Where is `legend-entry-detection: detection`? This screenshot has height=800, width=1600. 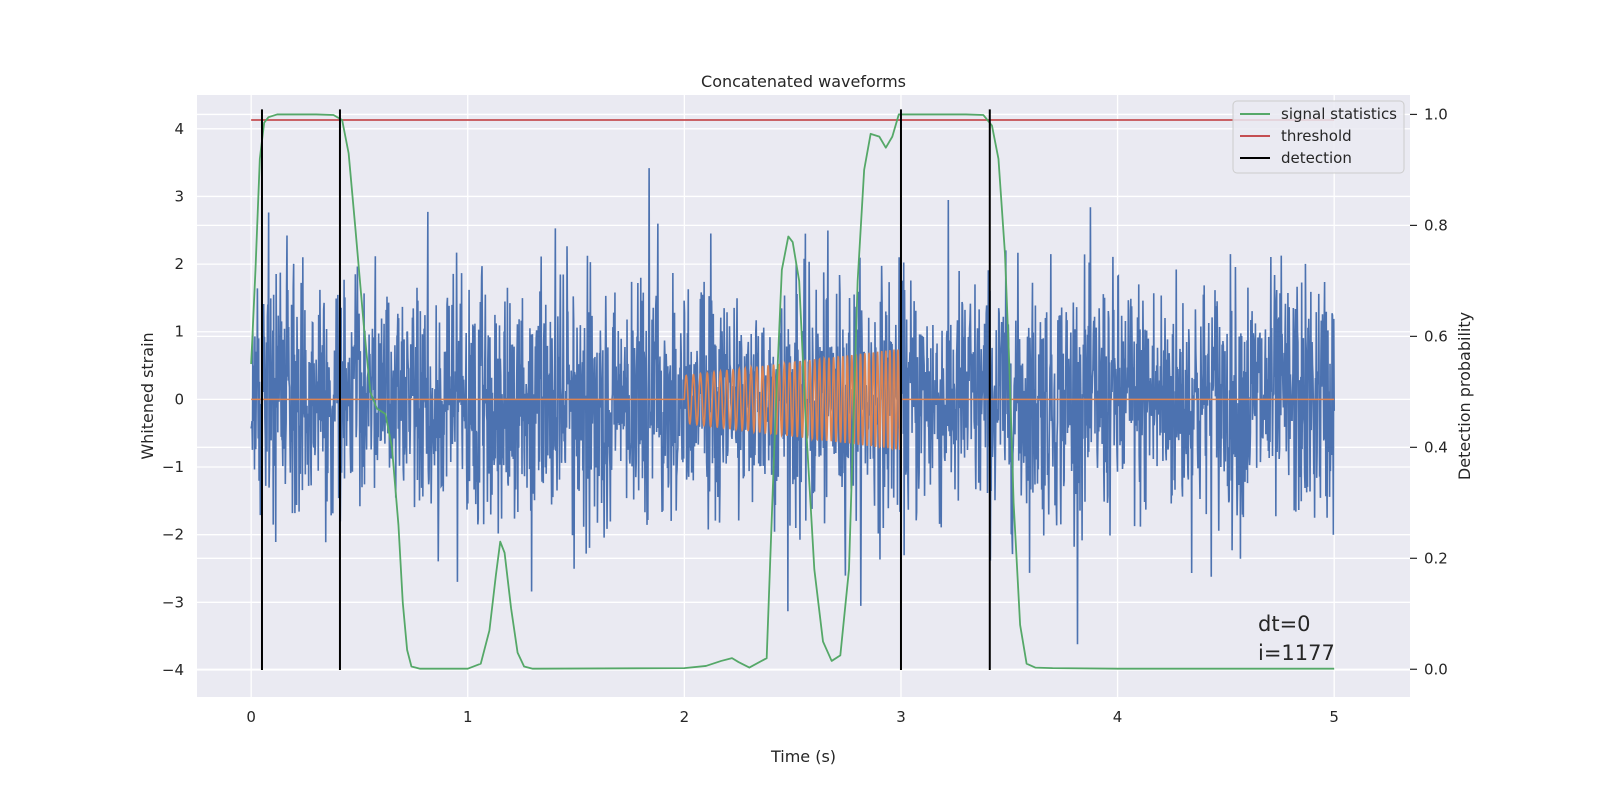
legend-entry-detection: detection is located at coordinates (1296, 158).